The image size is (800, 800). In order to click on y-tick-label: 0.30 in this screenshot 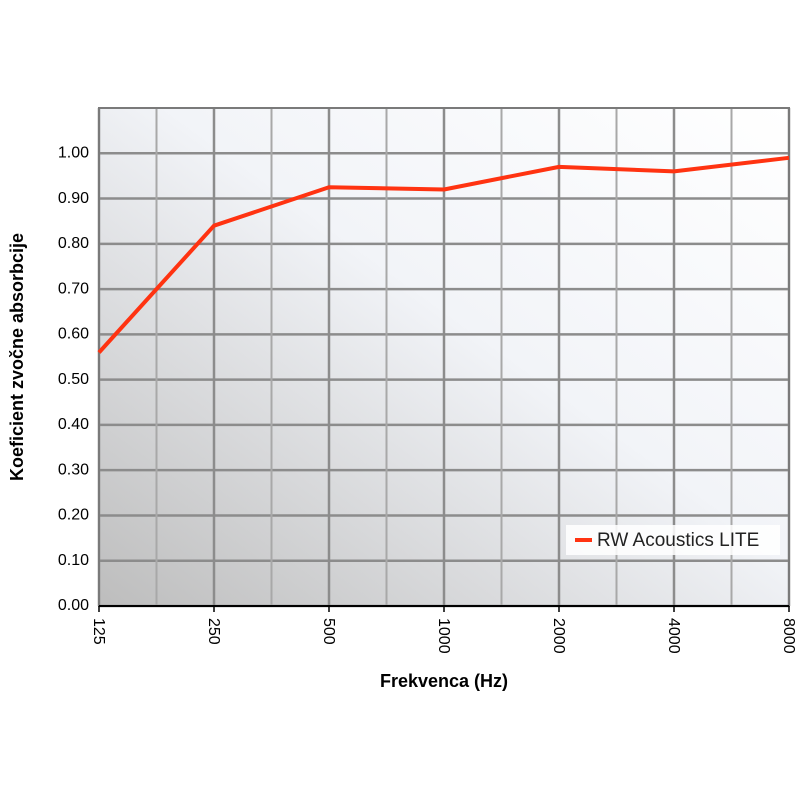, I will do `click(73, 469)`.